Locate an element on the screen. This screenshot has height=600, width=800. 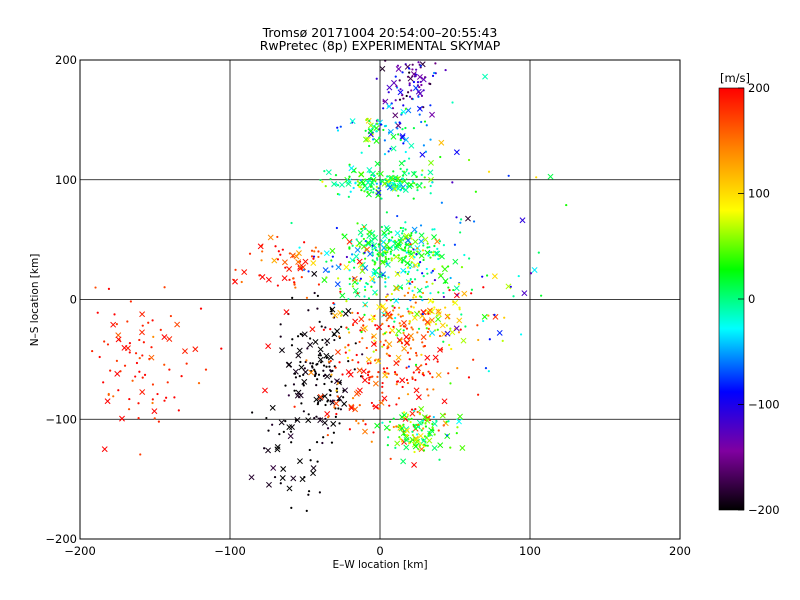
colorbar-label: [m/s] is located at coordinates (735, 78).